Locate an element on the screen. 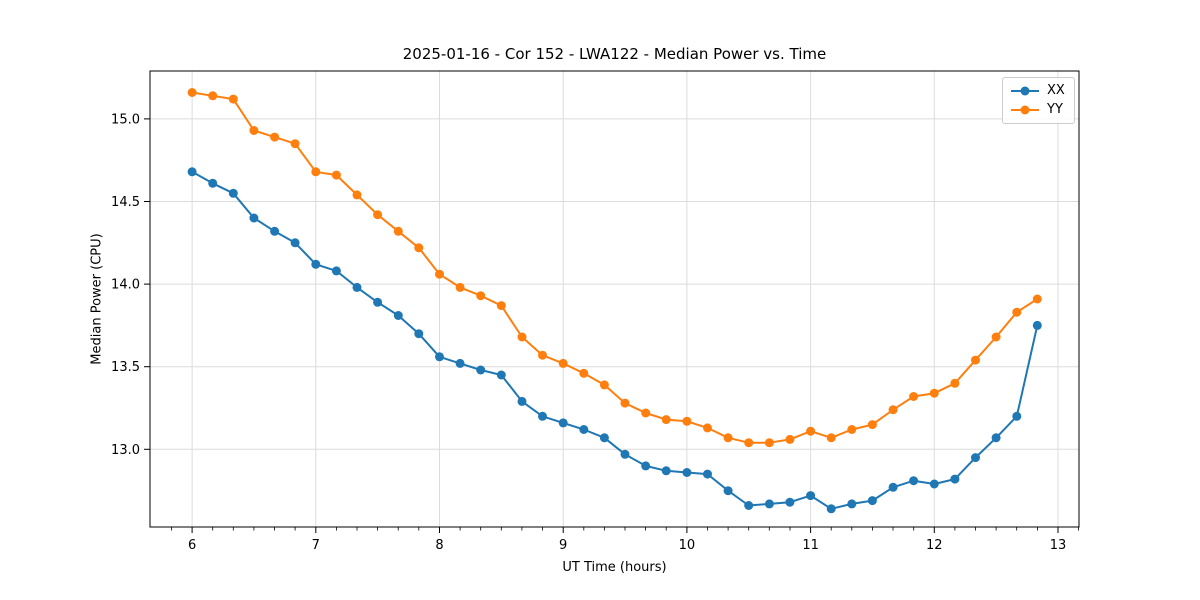  y-tick-label: 13.5 is located at coordinates (125, 367).